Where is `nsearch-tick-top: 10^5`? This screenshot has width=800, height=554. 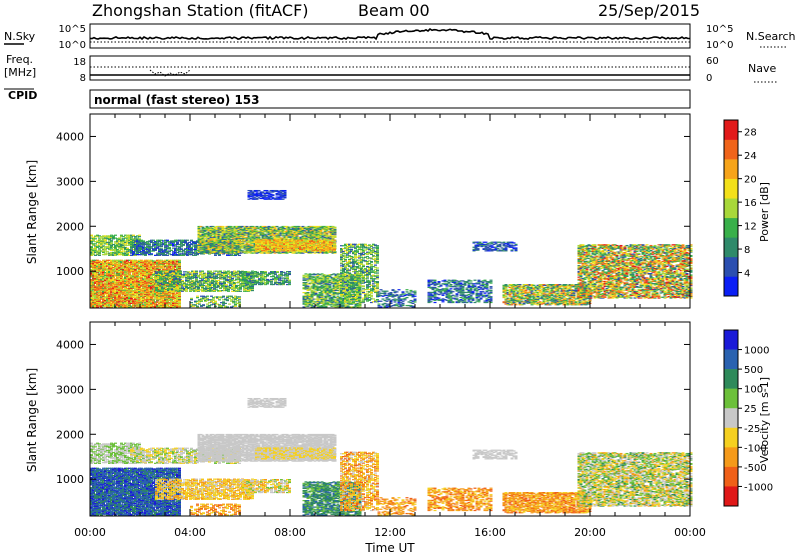
nsearch-tick-top: 10^5 is located at coordinates (719, 29).